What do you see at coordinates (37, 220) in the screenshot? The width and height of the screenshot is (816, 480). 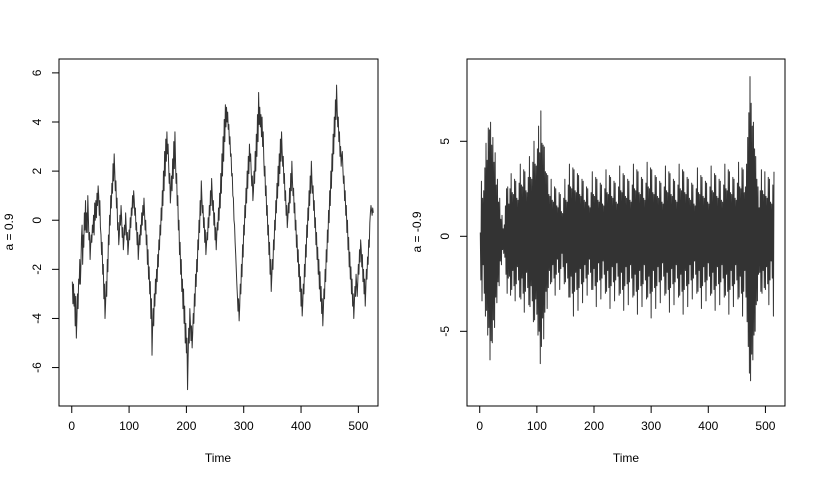 I see `left-y-tick-label: 0` at bounding box center [37, 220].